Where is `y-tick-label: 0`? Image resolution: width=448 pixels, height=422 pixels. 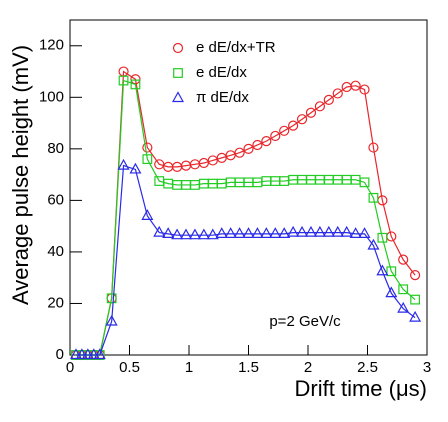 y-tick-label: 0 is located at coordinates (60, 354).